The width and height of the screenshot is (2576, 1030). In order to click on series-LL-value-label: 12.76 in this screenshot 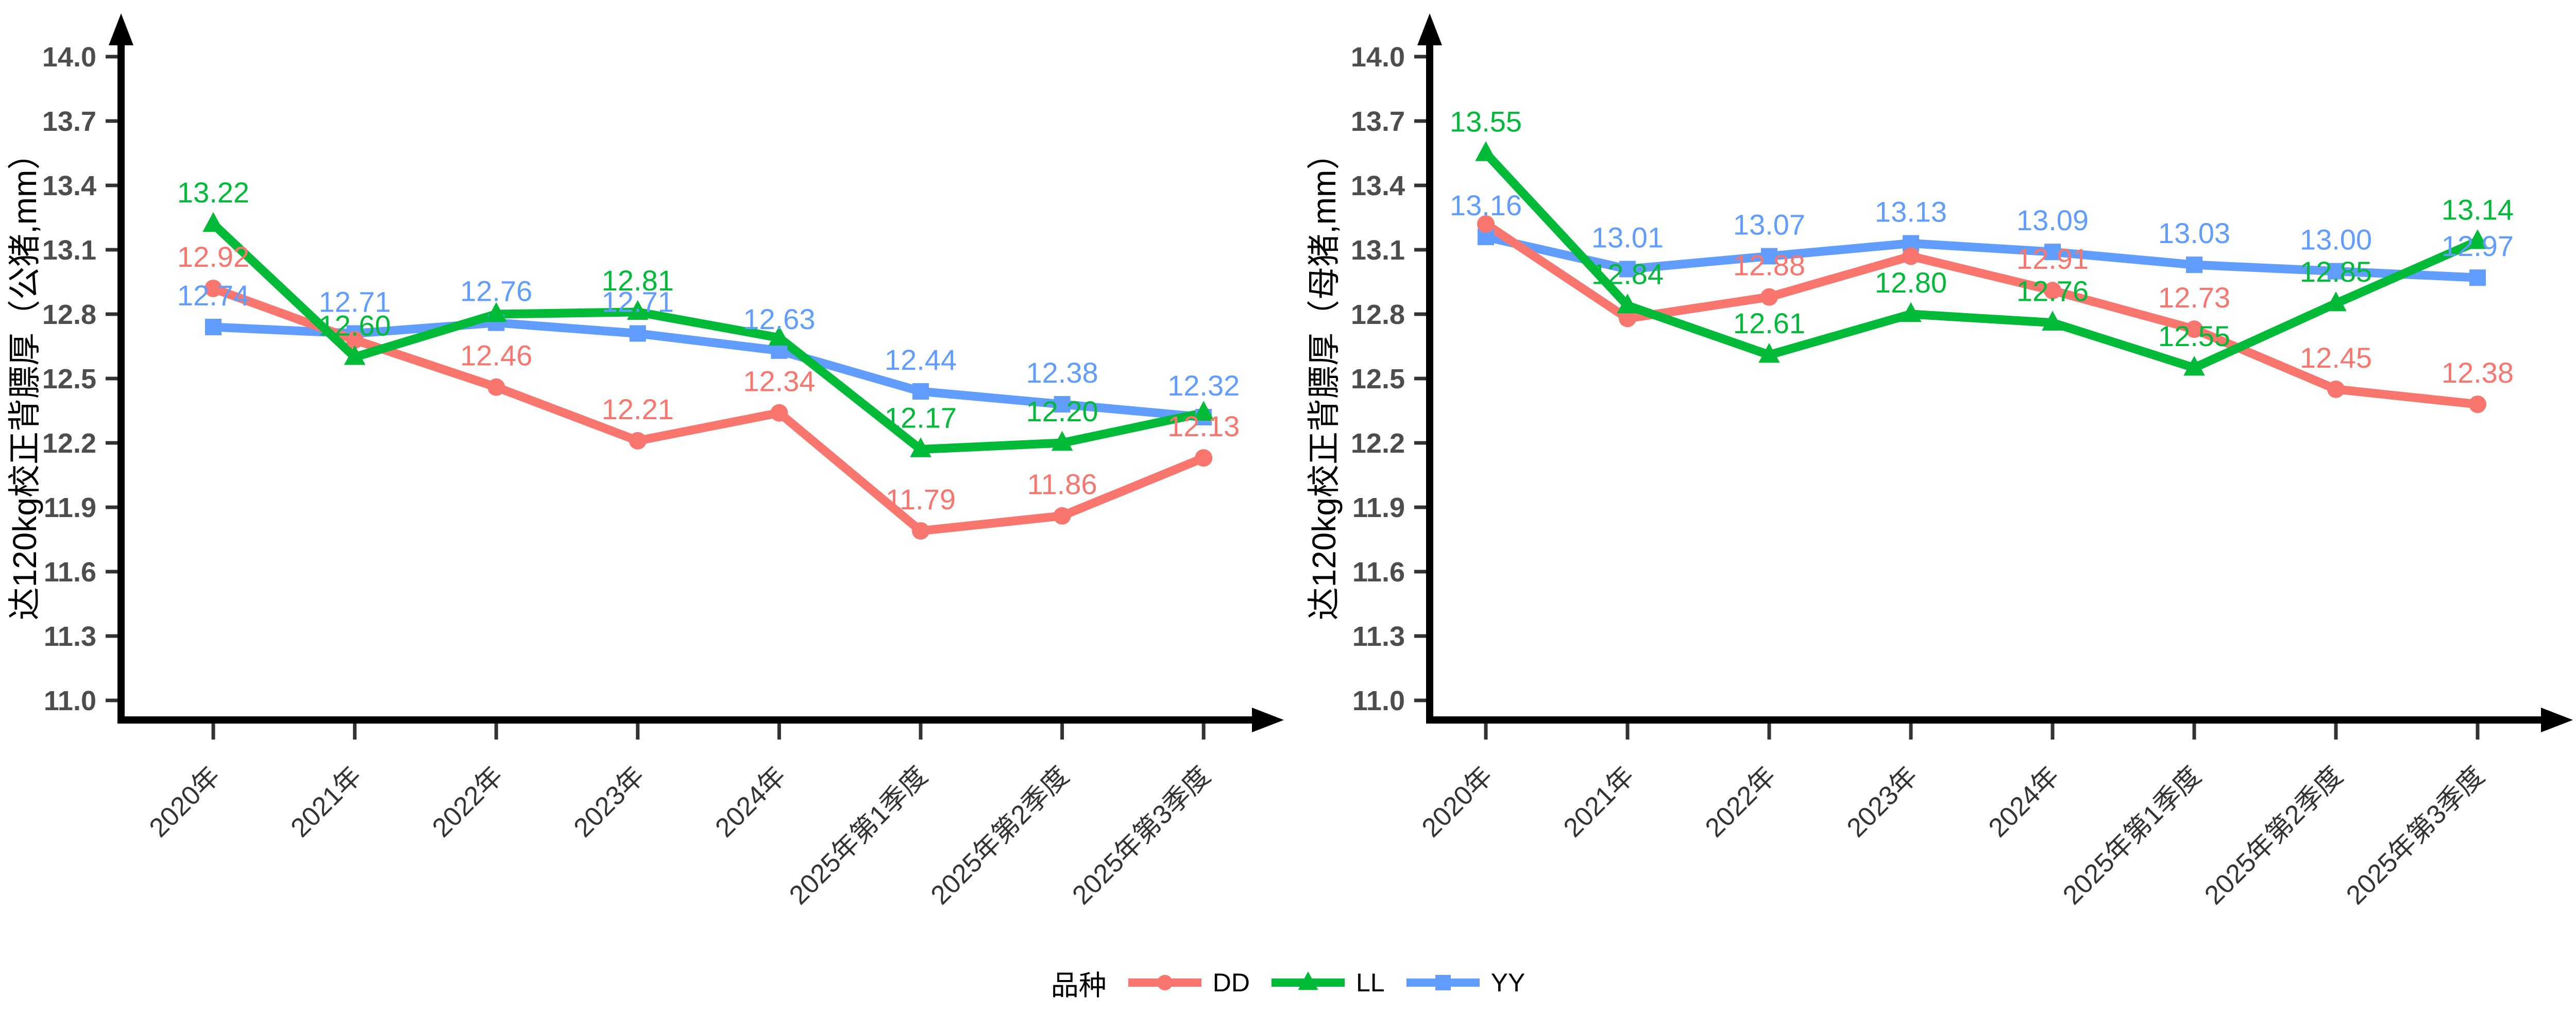, I will do `click(2052, 291)`.